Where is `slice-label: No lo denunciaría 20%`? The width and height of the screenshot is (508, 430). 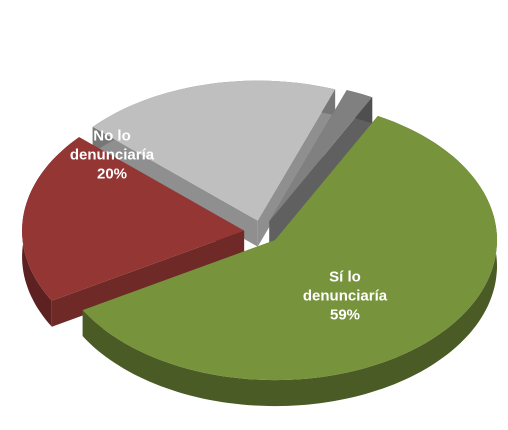
slice-label: No lo denunciaría 20% is located at coordinates (112, 155).